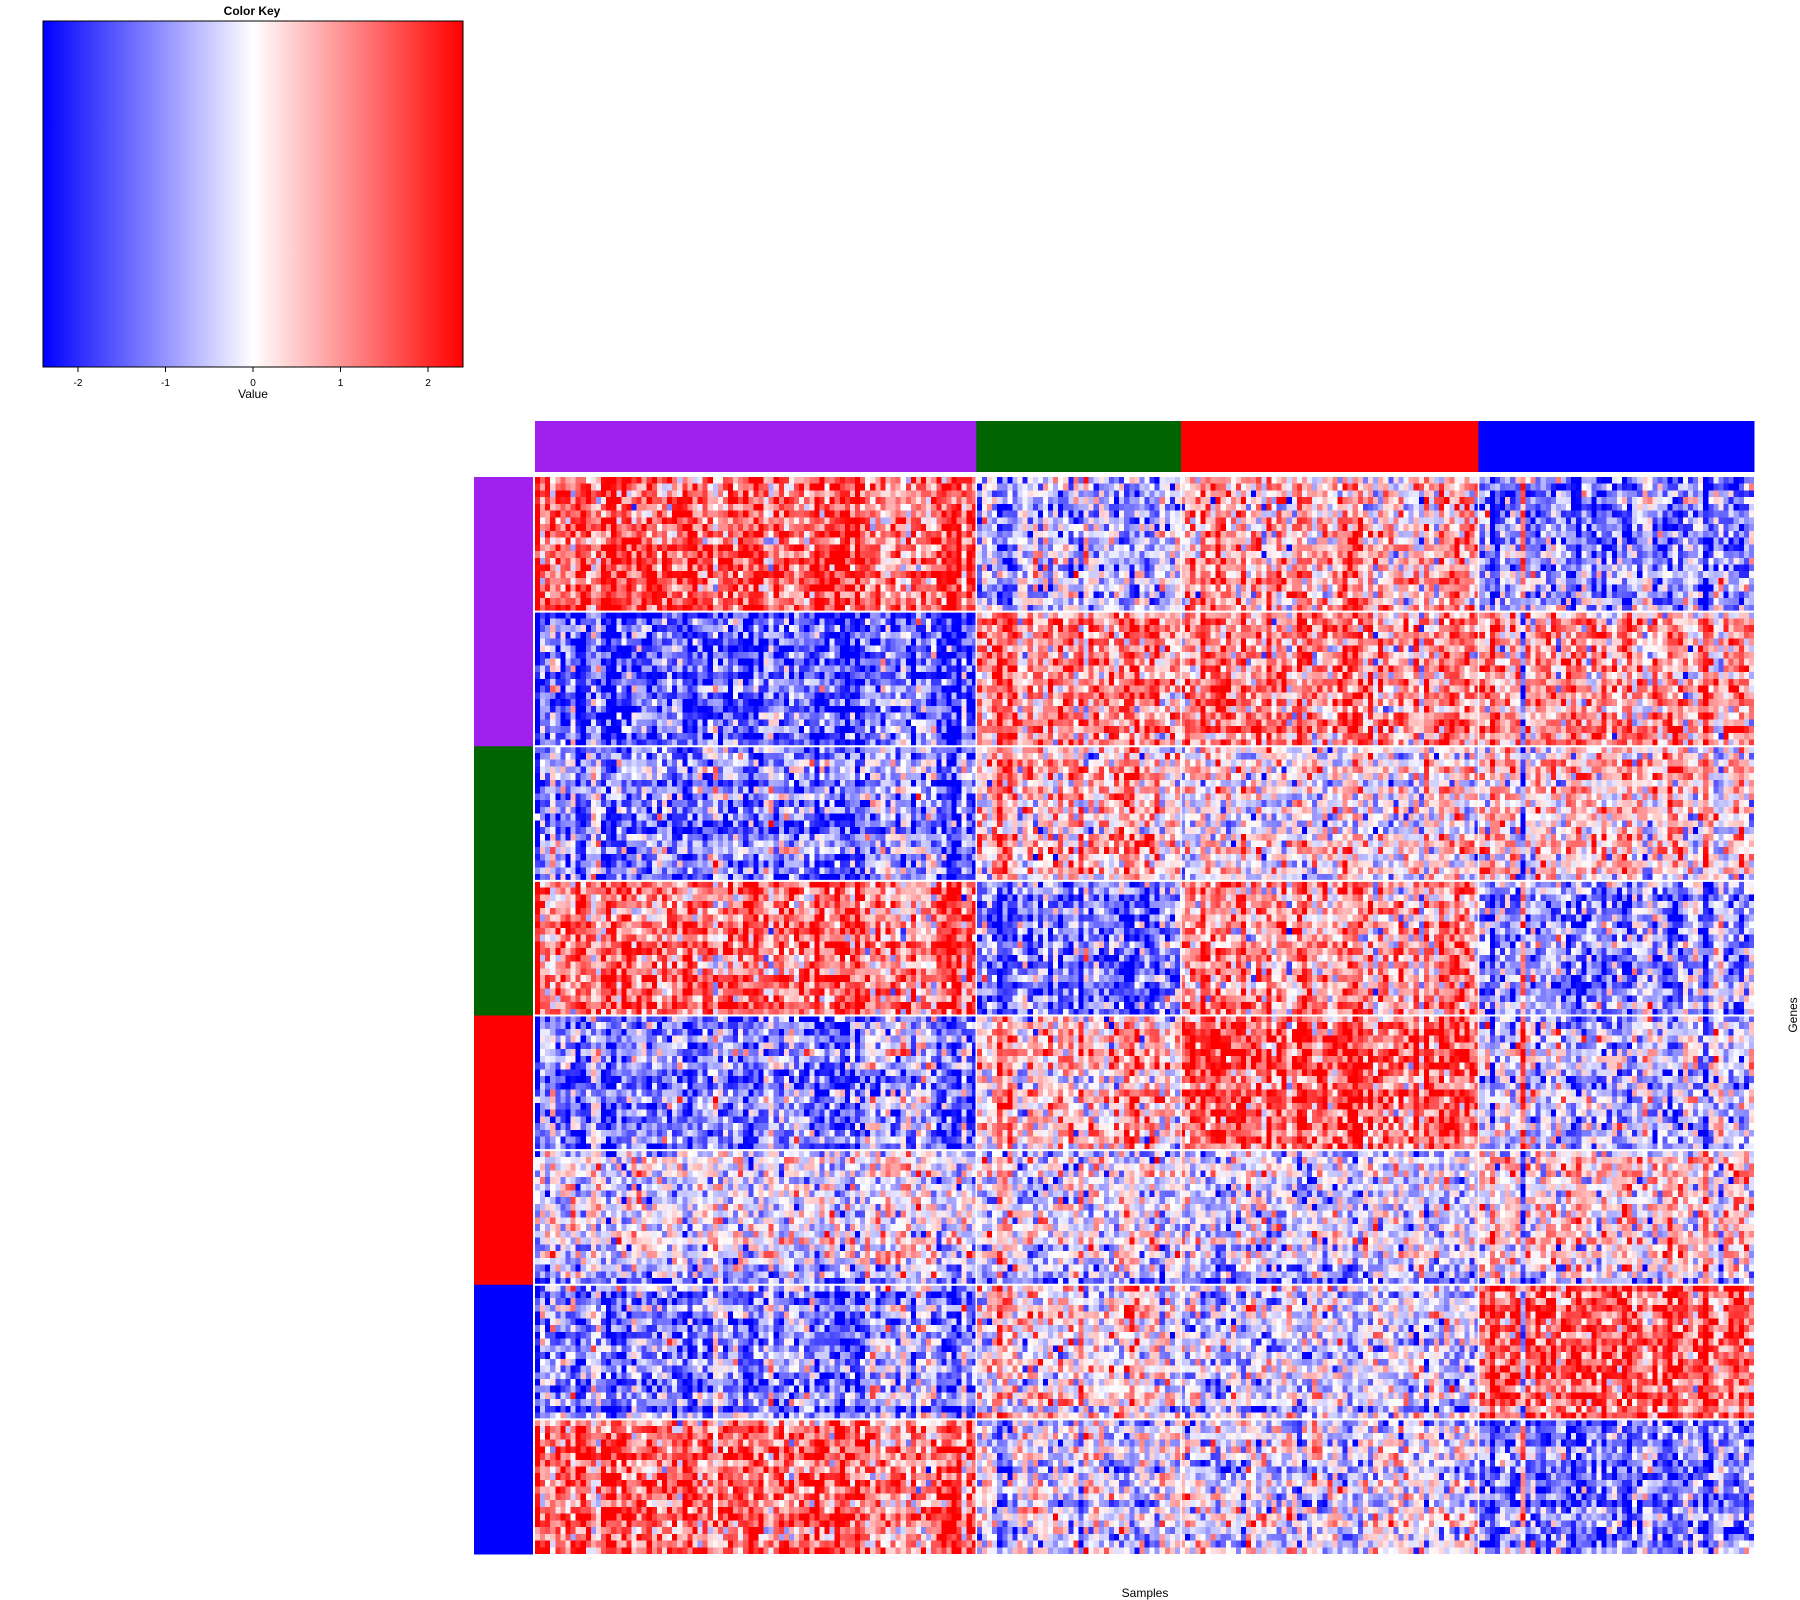  I want to click on color-key-tick-label: 2, so click(428, 383).